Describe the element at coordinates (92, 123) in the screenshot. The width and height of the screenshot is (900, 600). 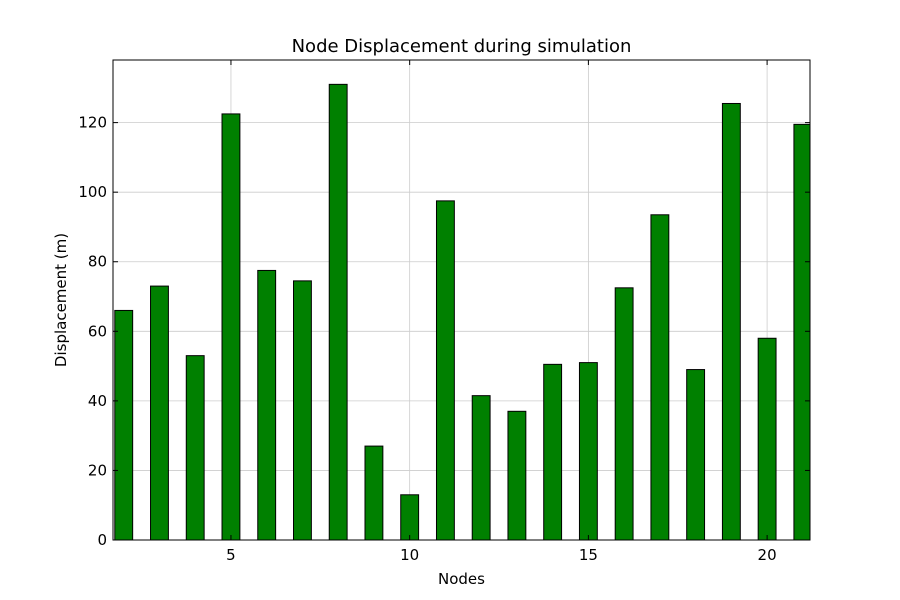
I see `y-tick-label-6: 120` at that location.